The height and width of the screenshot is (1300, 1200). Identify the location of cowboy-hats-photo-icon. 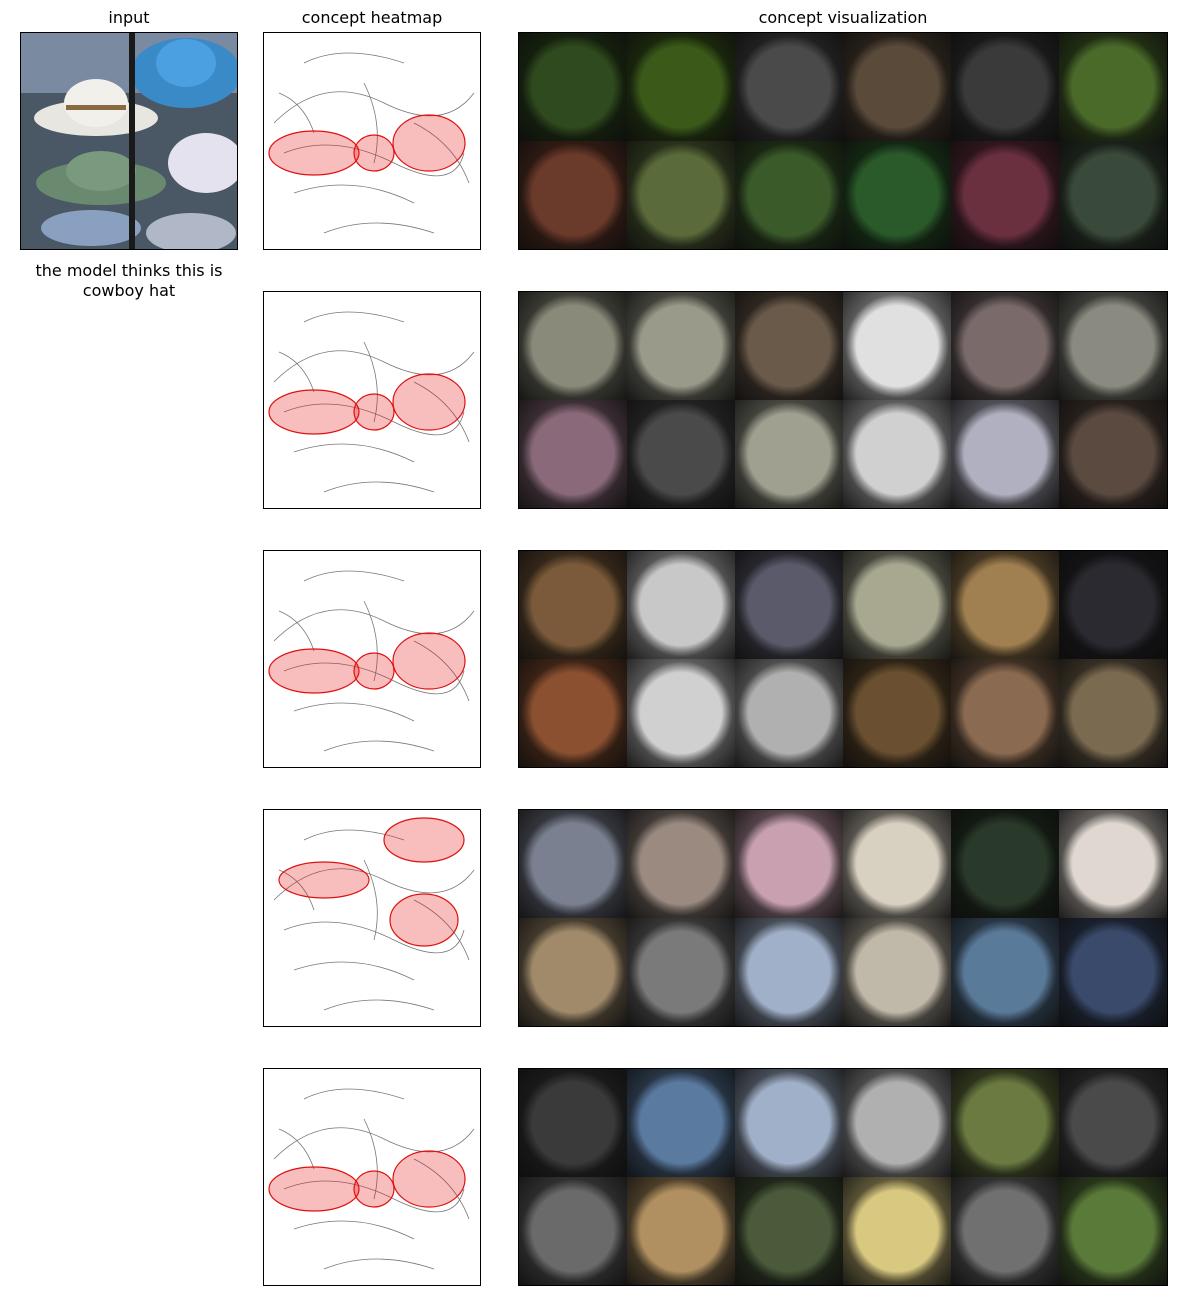
(129, 141).